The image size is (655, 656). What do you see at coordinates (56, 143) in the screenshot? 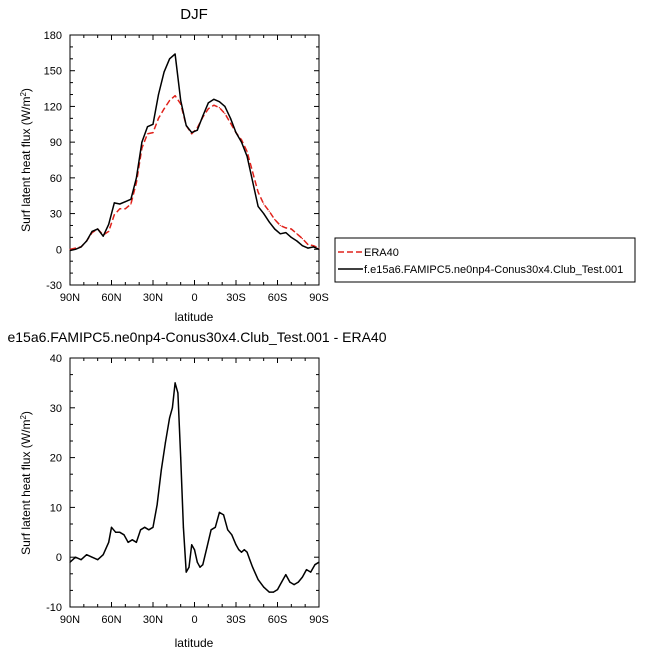
I see `top-y-tick-label: 90` at bounding box center [56, 143].